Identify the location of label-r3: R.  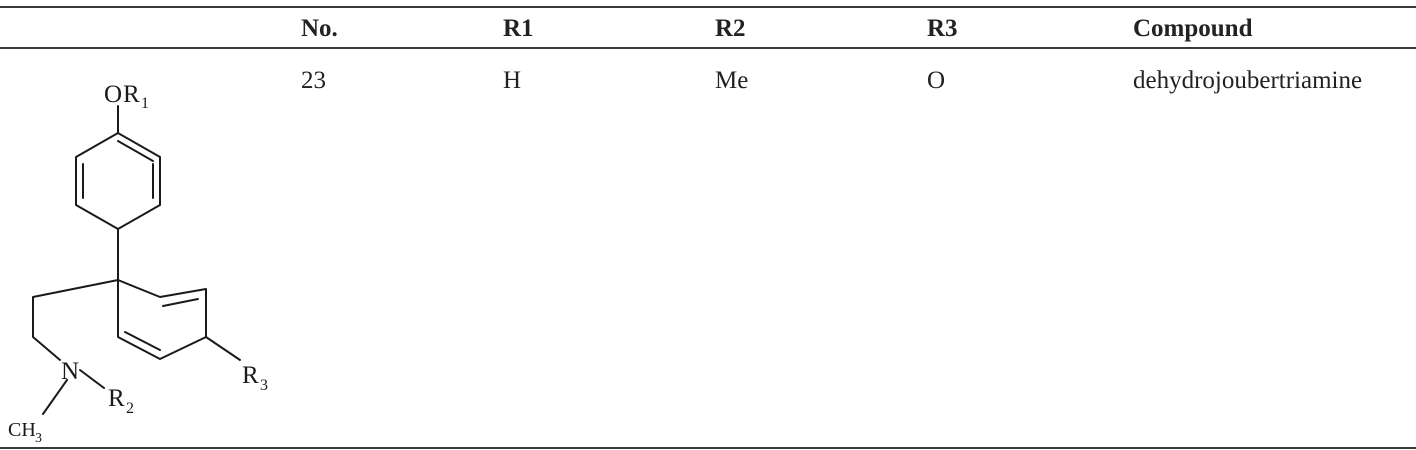
(250, 375).